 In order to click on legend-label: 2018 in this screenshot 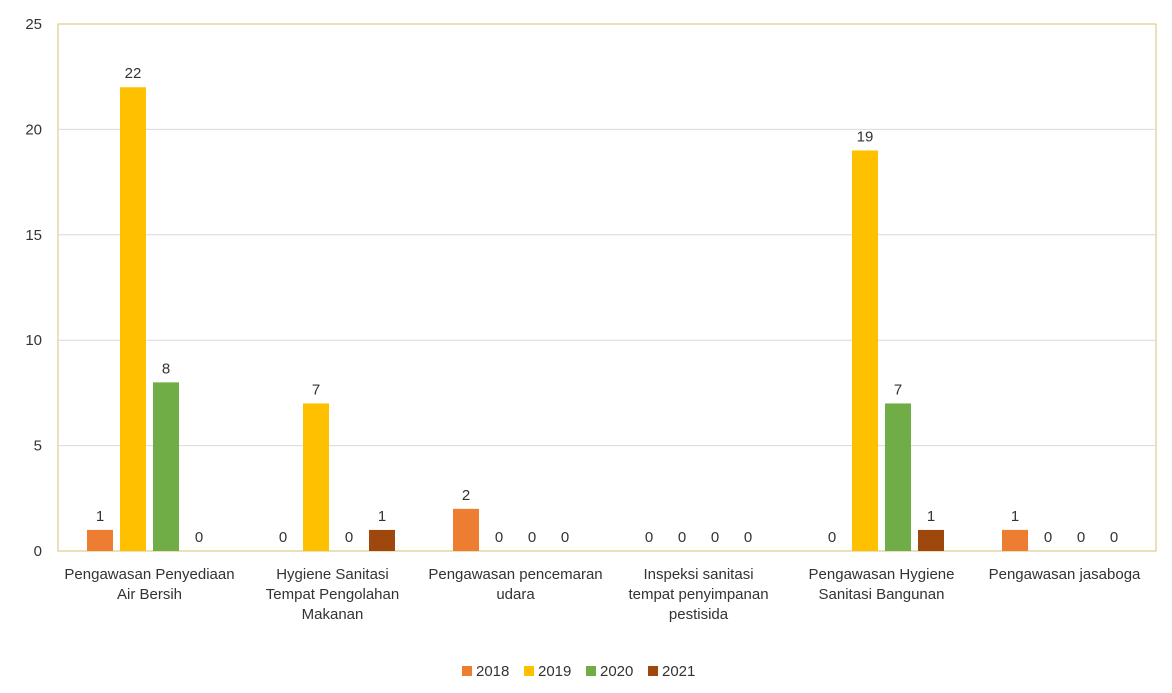, I will do `click(492, 671)`.